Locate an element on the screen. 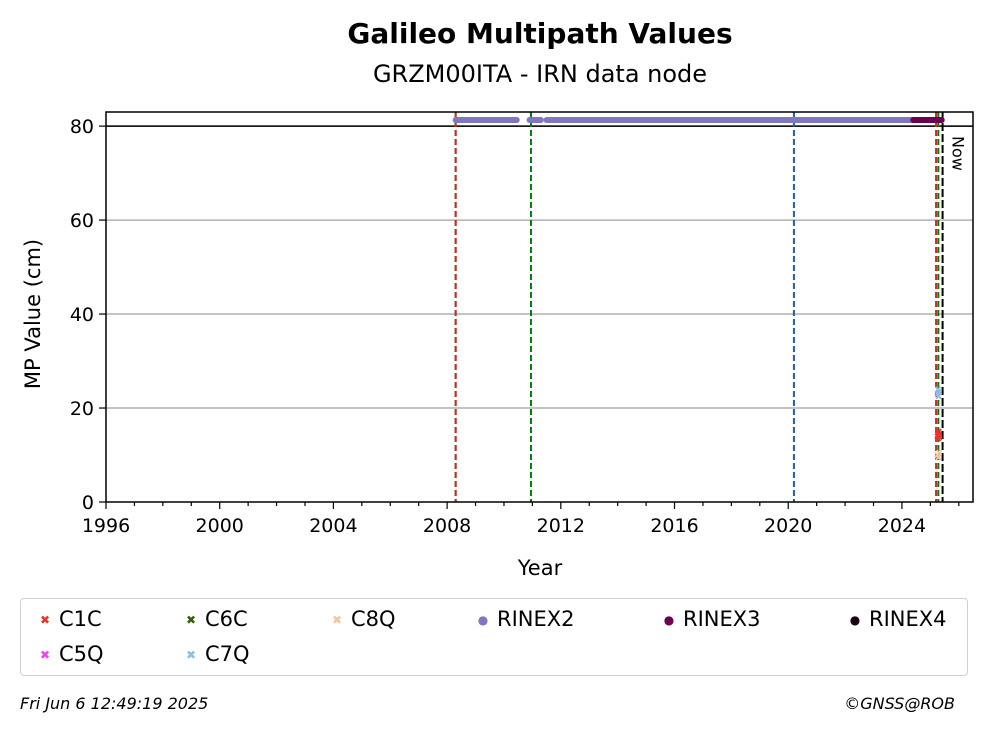 The height and width of the screenshot is (734, 993). legend-item-c7q: ✖ C7Q is located at coordinates (216, 654).